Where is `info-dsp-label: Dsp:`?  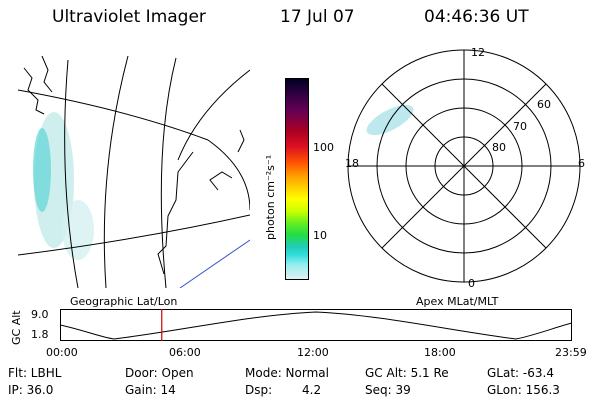 info-dsp-label: Dsp: is located at coordinates (259, 390).